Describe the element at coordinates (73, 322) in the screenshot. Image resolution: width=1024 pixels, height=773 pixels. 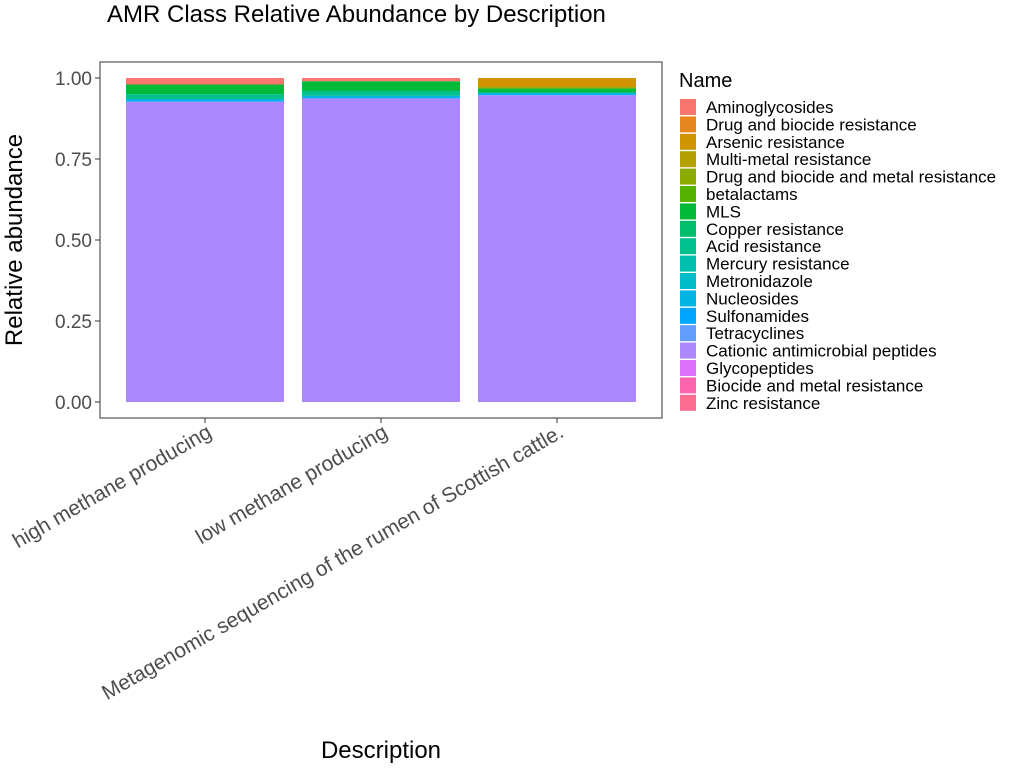
I see `y-tick-label: 0.25` at that location.